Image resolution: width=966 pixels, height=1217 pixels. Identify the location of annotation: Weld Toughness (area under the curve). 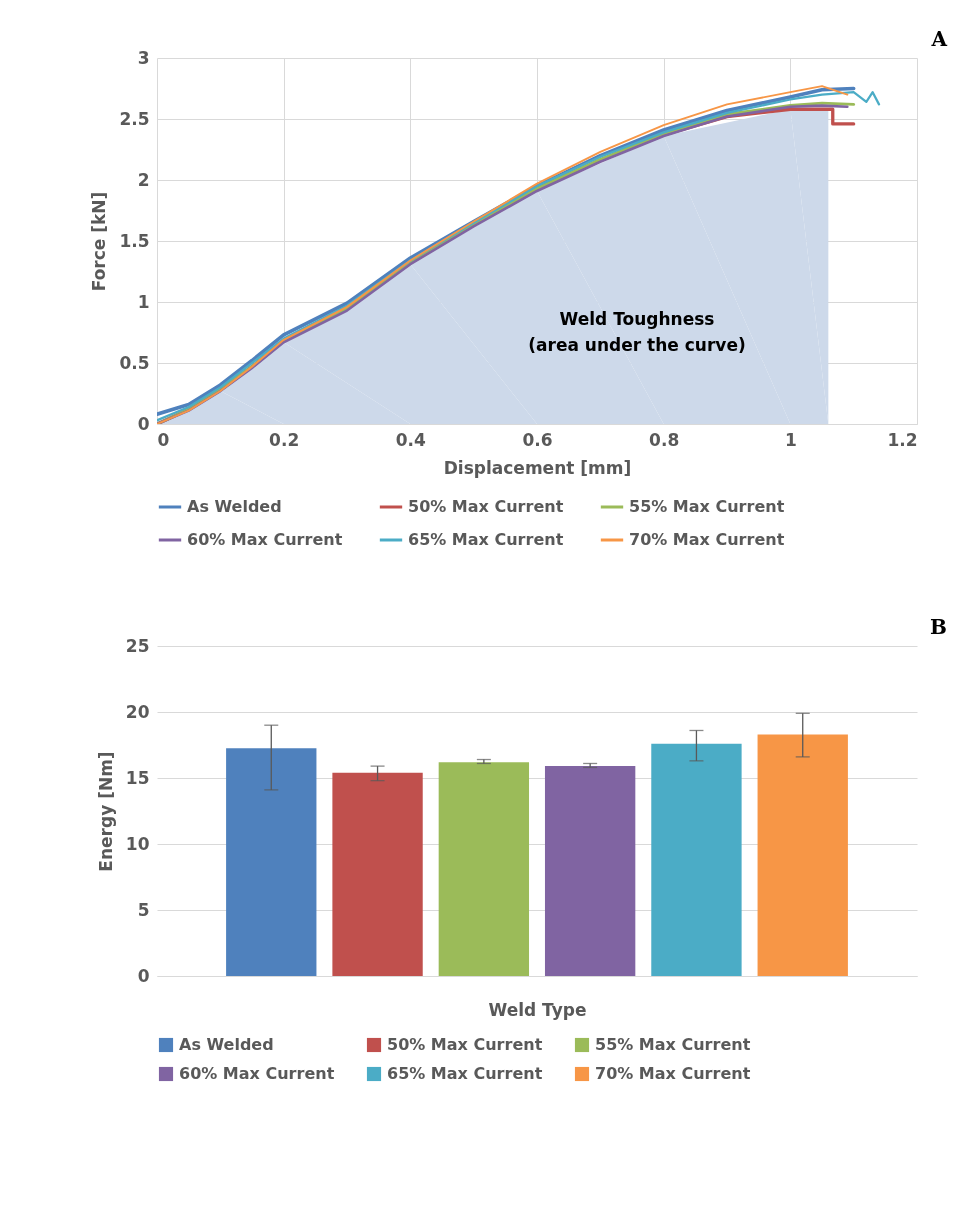
(637, 332).